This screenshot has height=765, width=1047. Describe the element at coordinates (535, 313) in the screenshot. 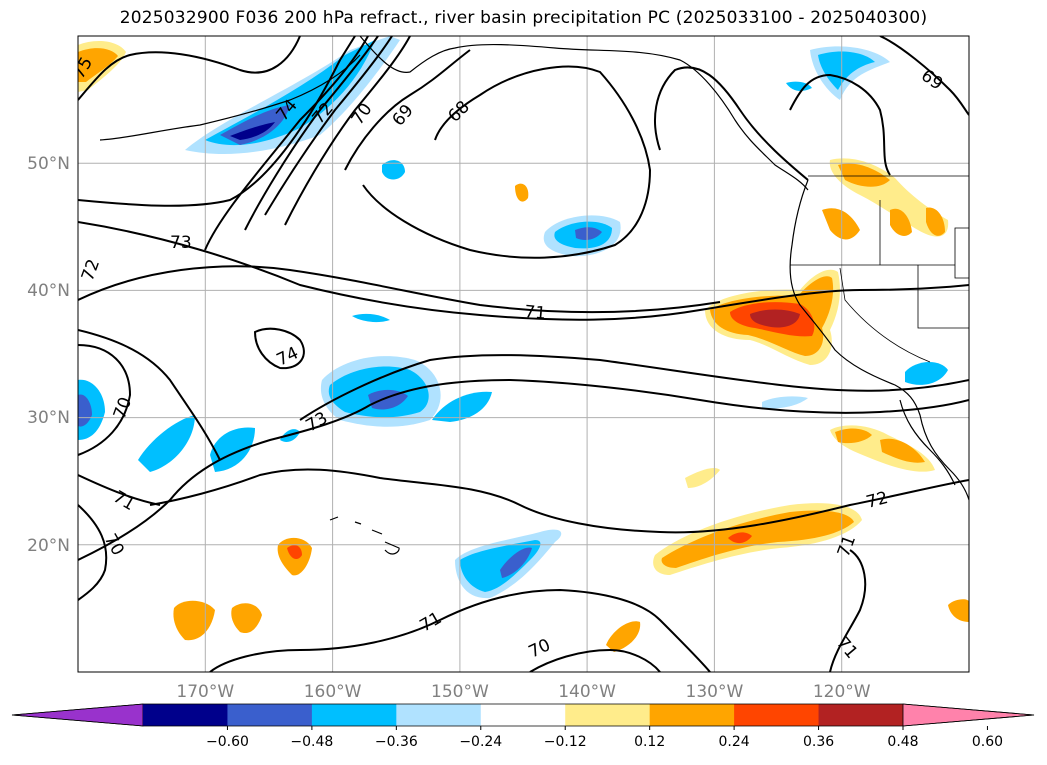

I see `contour-label: 71` at that location.